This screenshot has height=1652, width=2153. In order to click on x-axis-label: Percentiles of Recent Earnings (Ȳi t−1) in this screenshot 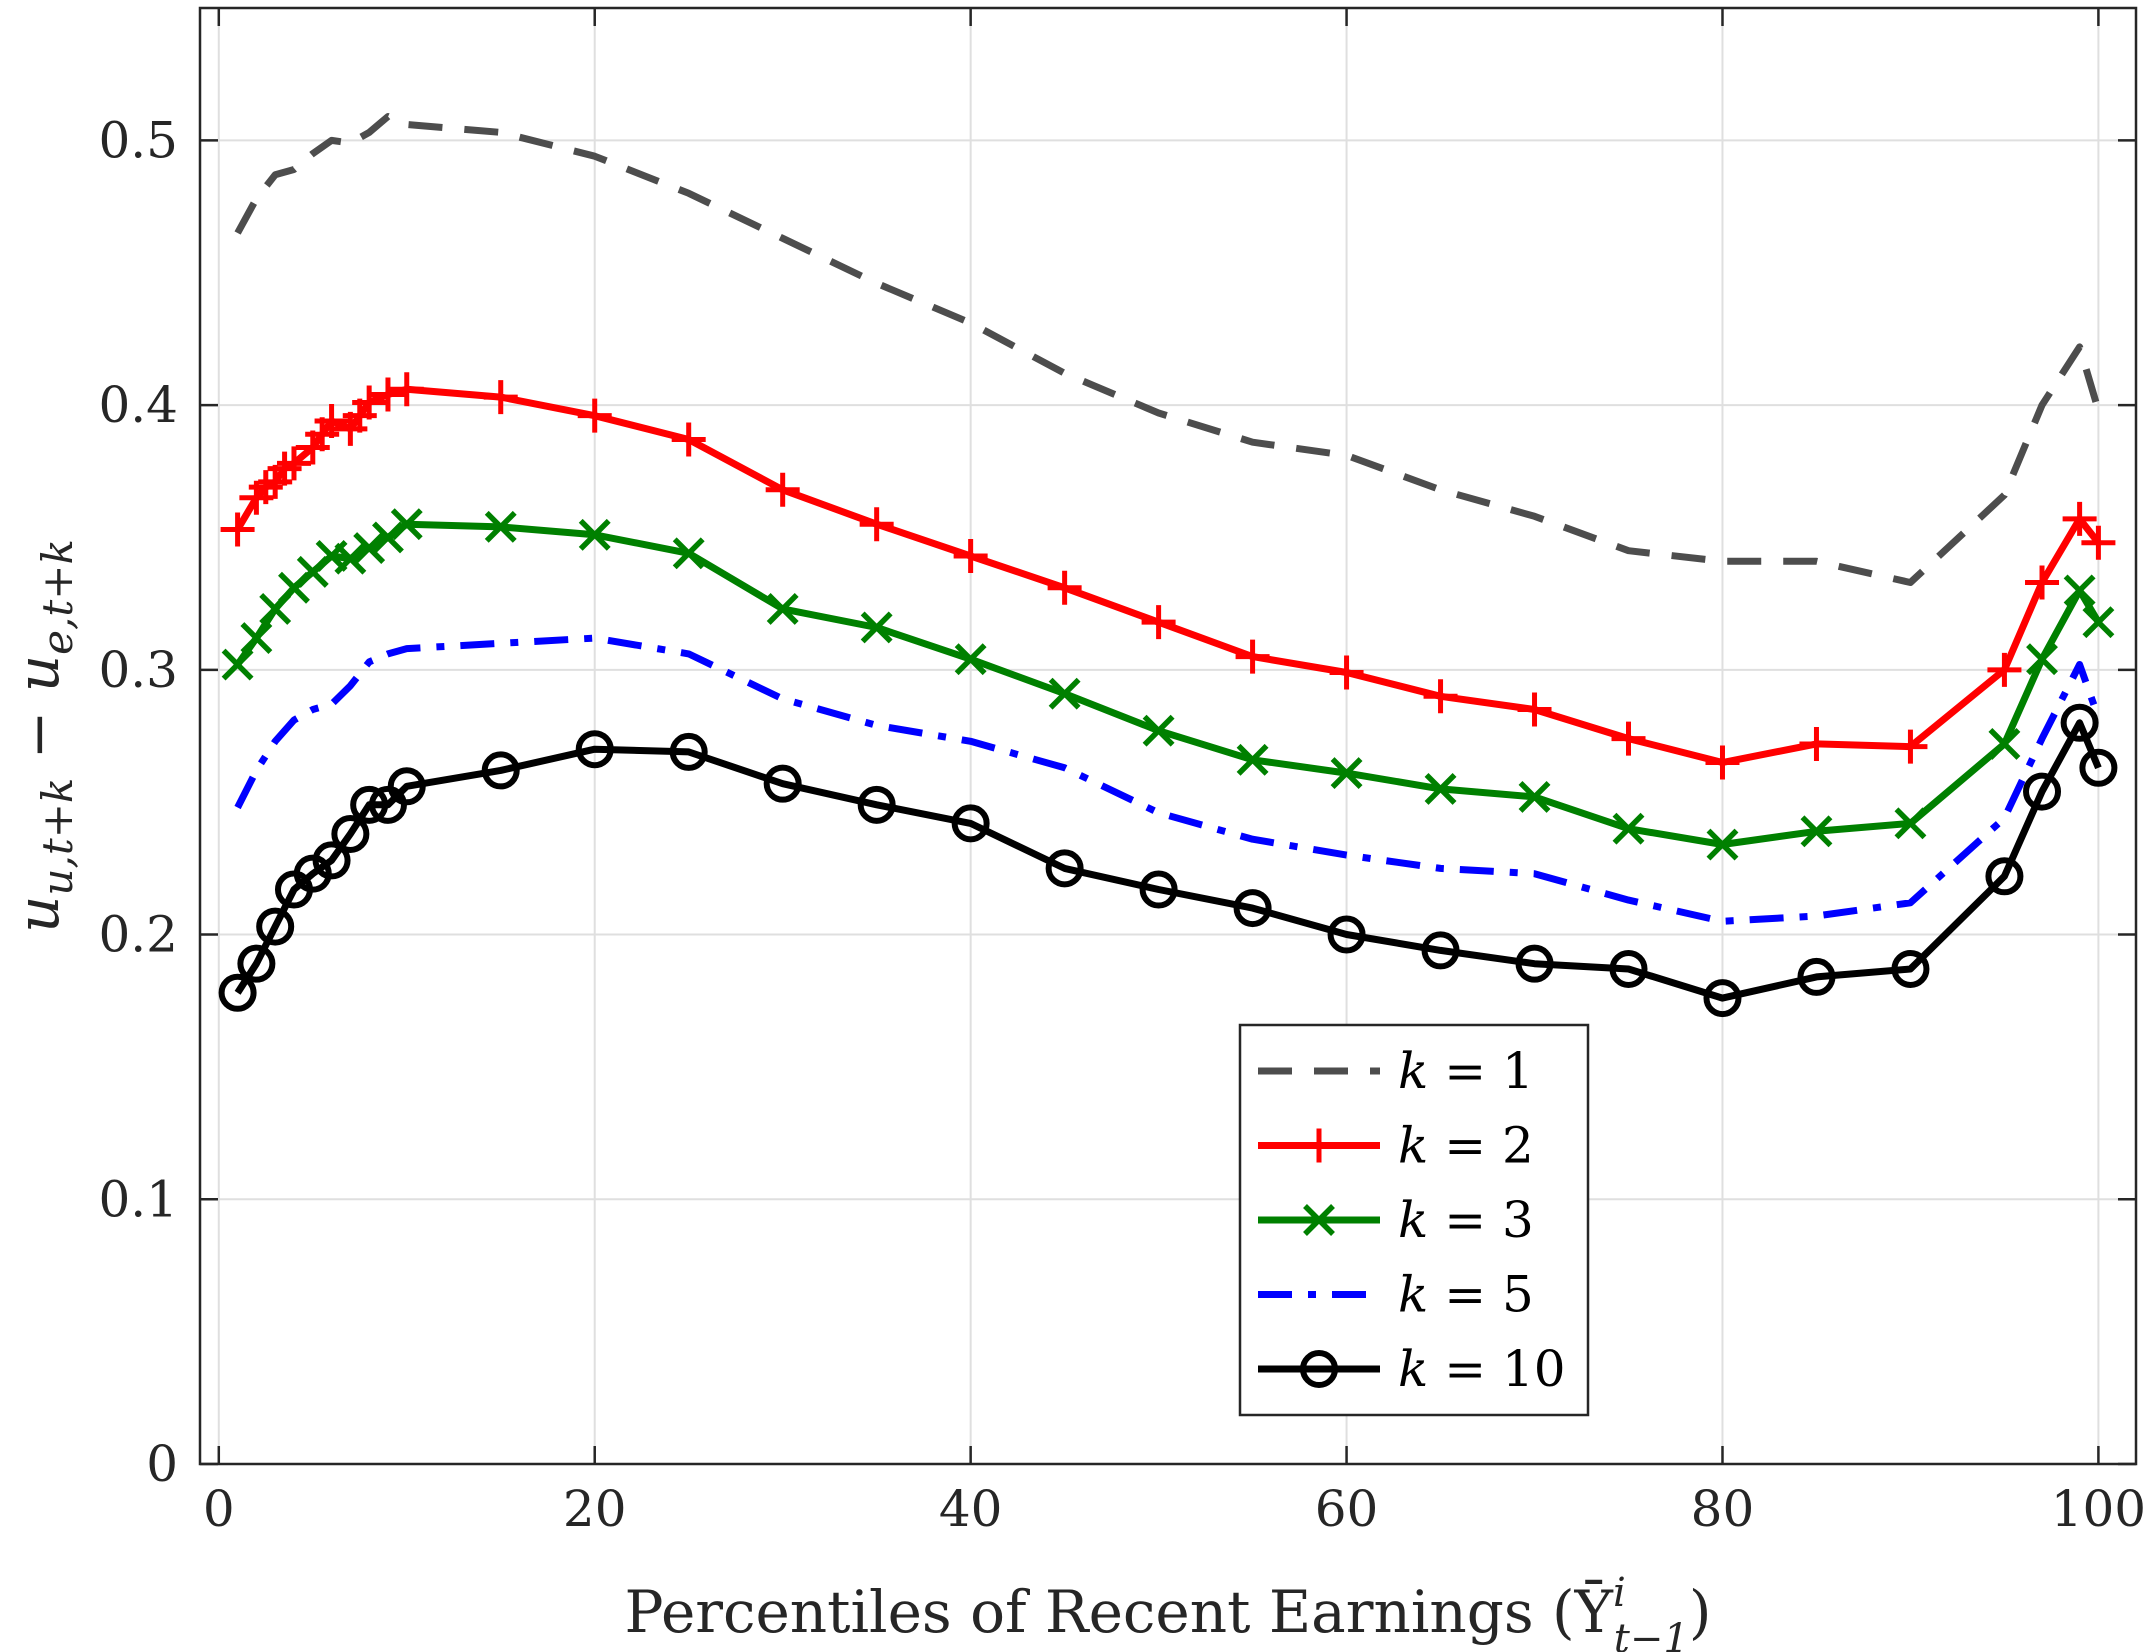, I will do `click(1168, 1611)`.